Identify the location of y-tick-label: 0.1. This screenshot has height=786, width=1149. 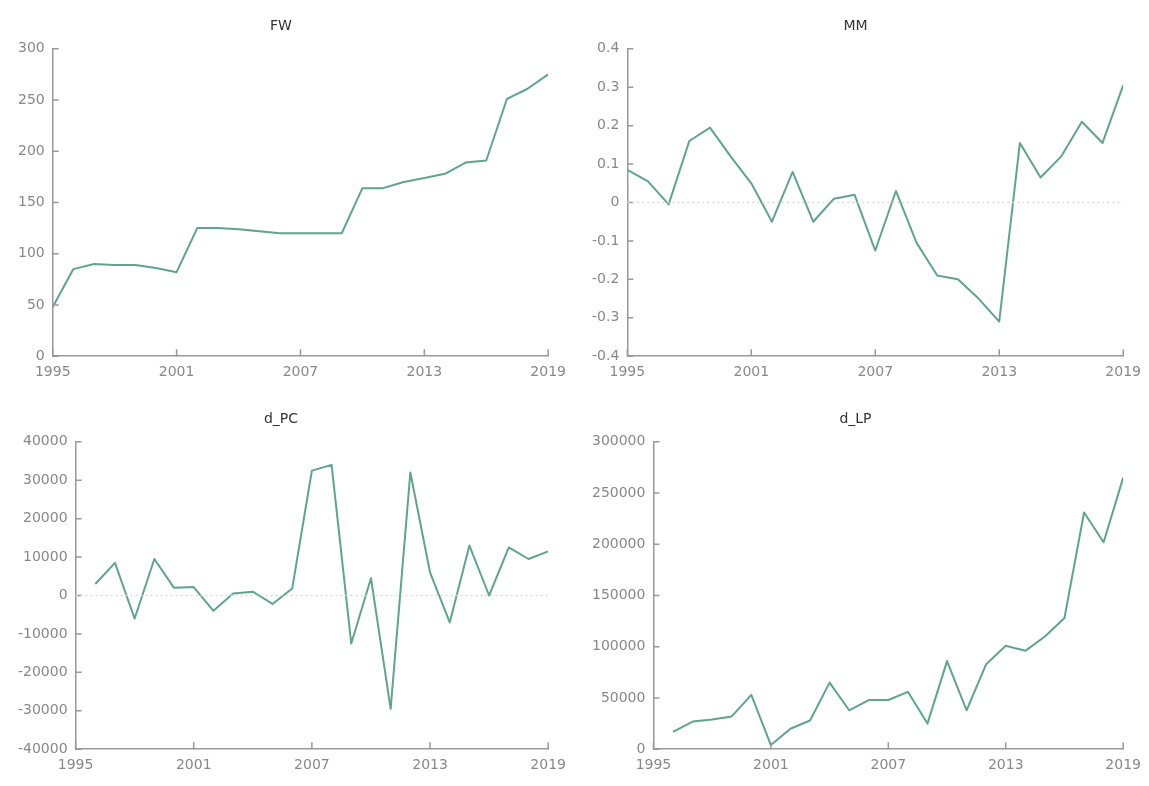
(608, 162).